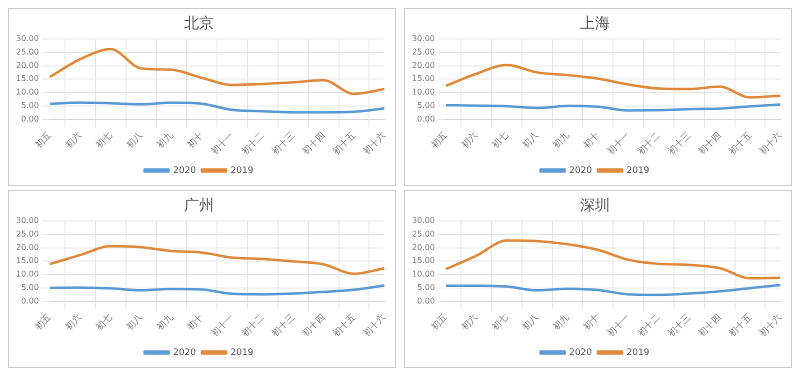 This screenshot has height=377, width=800. What do you see at coordinates (595, 23) in the screenshot?
I see `chart-title: 上海` at bounding box center [595, 23].